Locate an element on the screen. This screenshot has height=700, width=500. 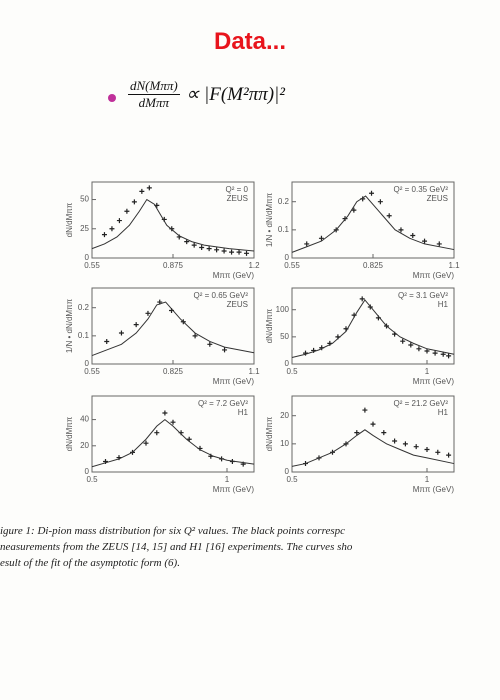
y-tick-label: 0.2 is located at coordinates (84, 307).